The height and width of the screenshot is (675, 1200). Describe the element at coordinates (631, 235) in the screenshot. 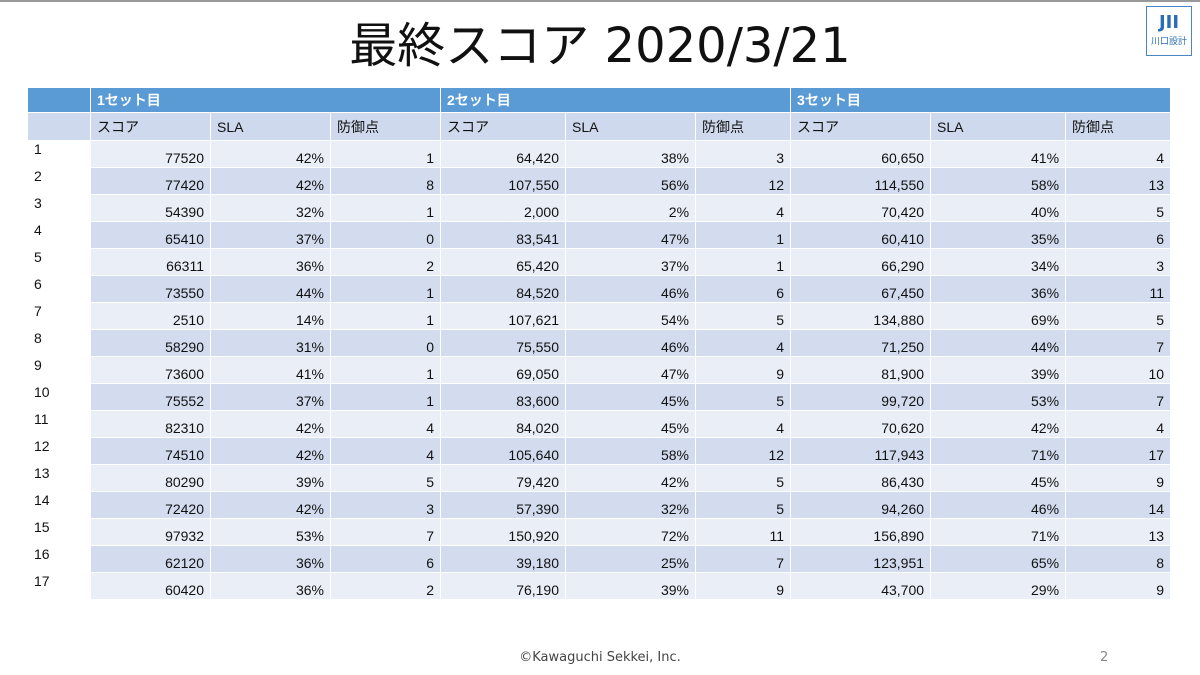

I see `cell: 47%` at that location.